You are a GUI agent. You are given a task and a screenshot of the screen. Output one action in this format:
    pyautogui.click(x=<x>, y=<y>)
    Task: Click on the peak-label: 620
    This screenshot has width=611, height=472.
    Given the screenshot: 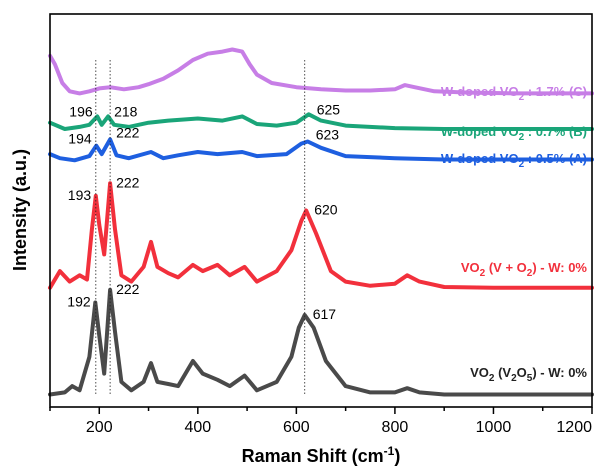 What is the action you would take?
    pyautogui.click(x=326, y=210)
    